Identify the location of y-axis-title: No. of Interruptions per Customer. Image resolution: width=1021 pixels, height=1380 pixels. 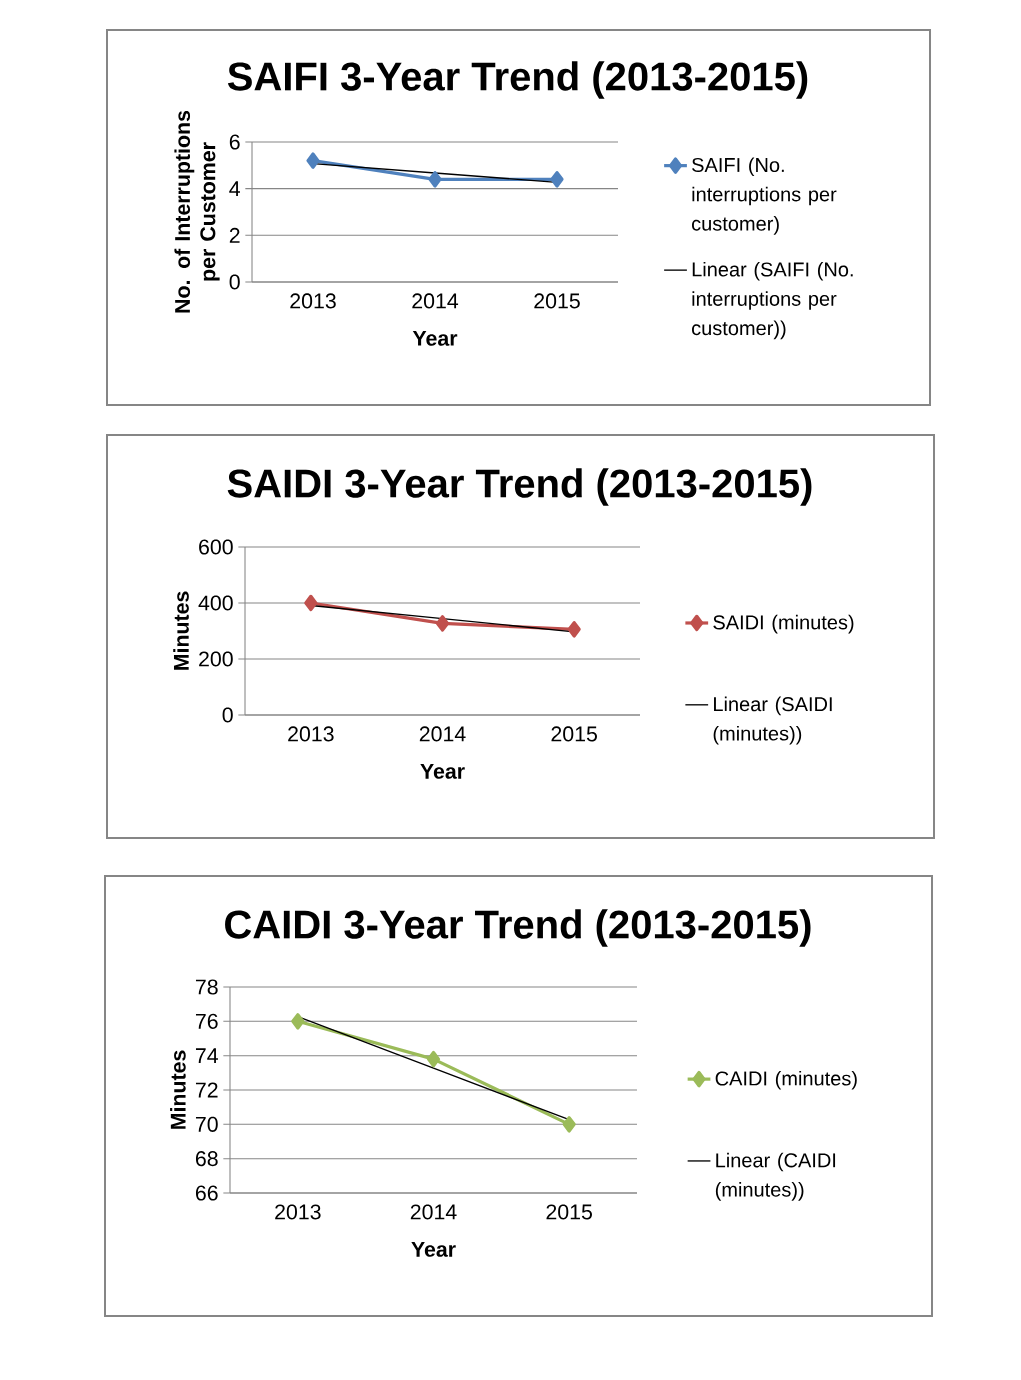
(197, 211).